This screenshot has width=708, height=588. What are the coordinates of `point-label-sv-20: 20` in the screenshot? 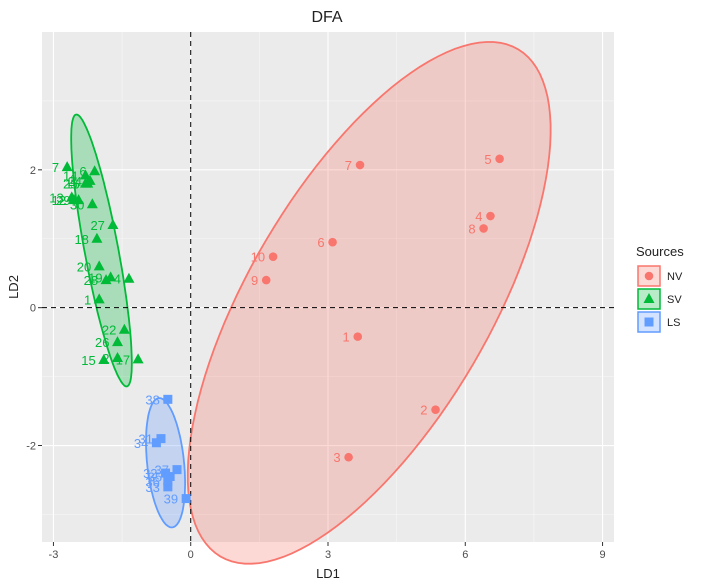 It's located at (84, 266).